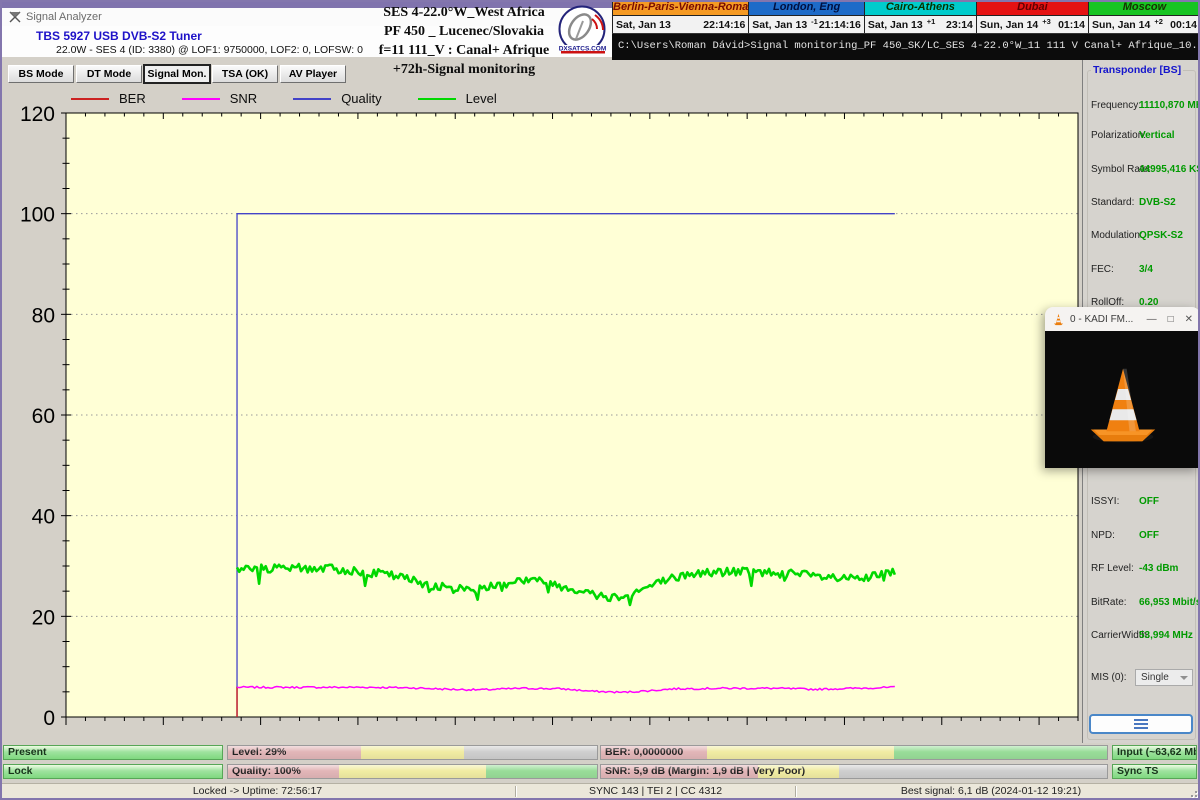 This screenshot has width=1200, height=800. I want to click on transponder-field-rf-level-: RF Level: -43 dBm, so click(1135, 568).